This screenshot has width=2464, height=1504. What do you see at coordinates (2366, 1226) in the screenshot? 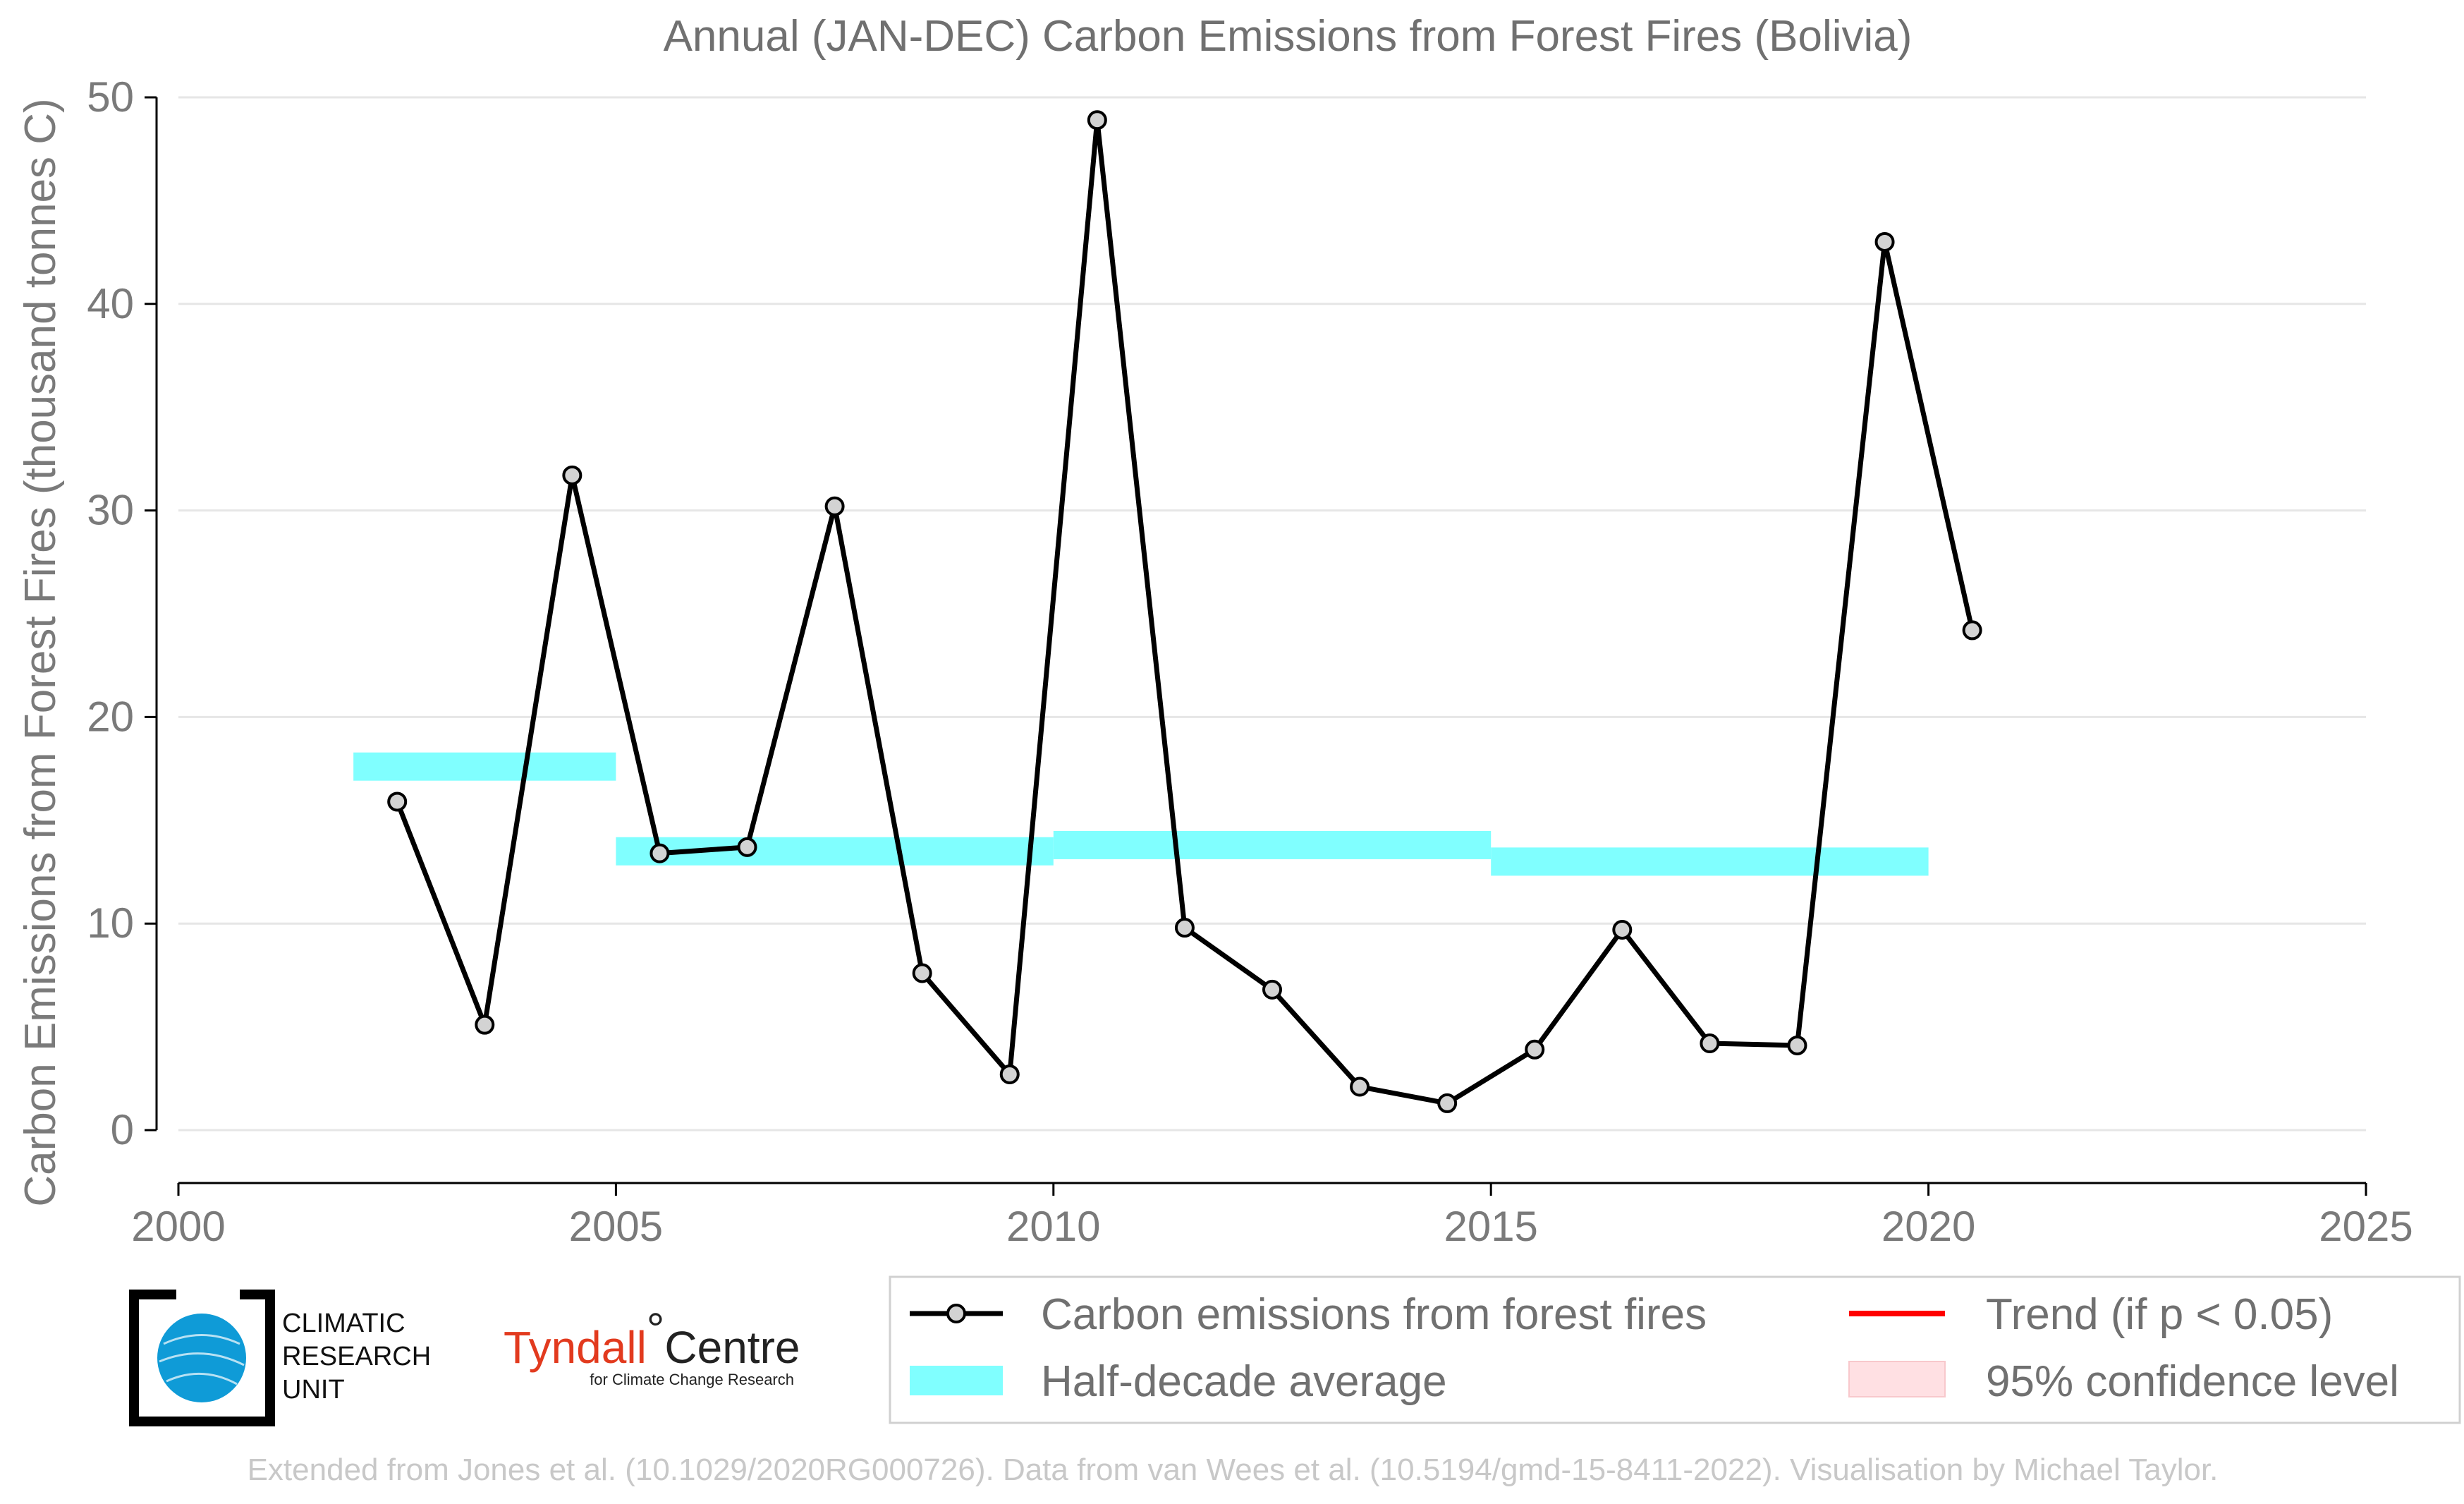
I see `x-tick-label: 2025` at bounding box center [2366, 1226].